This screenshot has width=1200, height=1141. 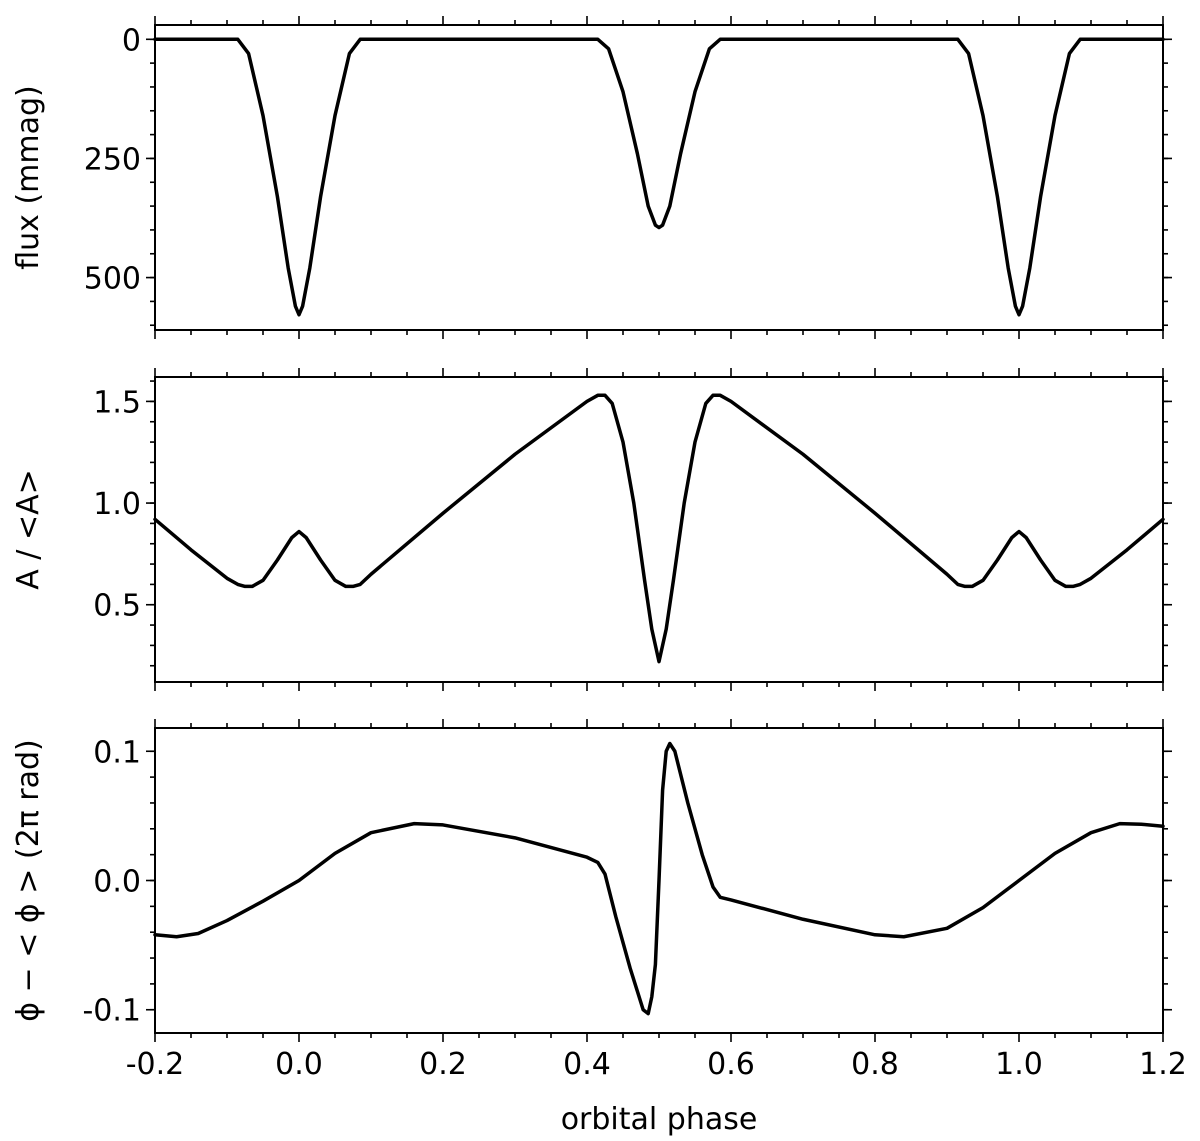 What do you see at coordinates (117, 606) in the screenshot?
I see `y-tick-label: 0.5` at bounding box center [117, 606].